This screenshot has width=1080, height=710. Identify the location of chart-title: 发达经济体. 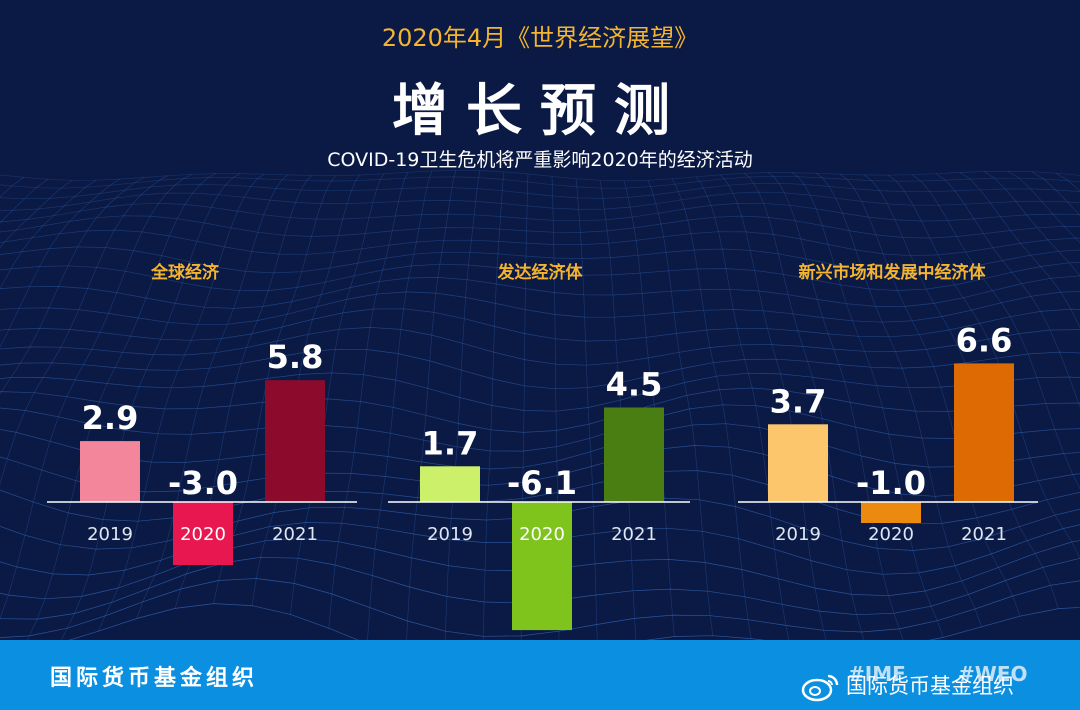
(540, 272).